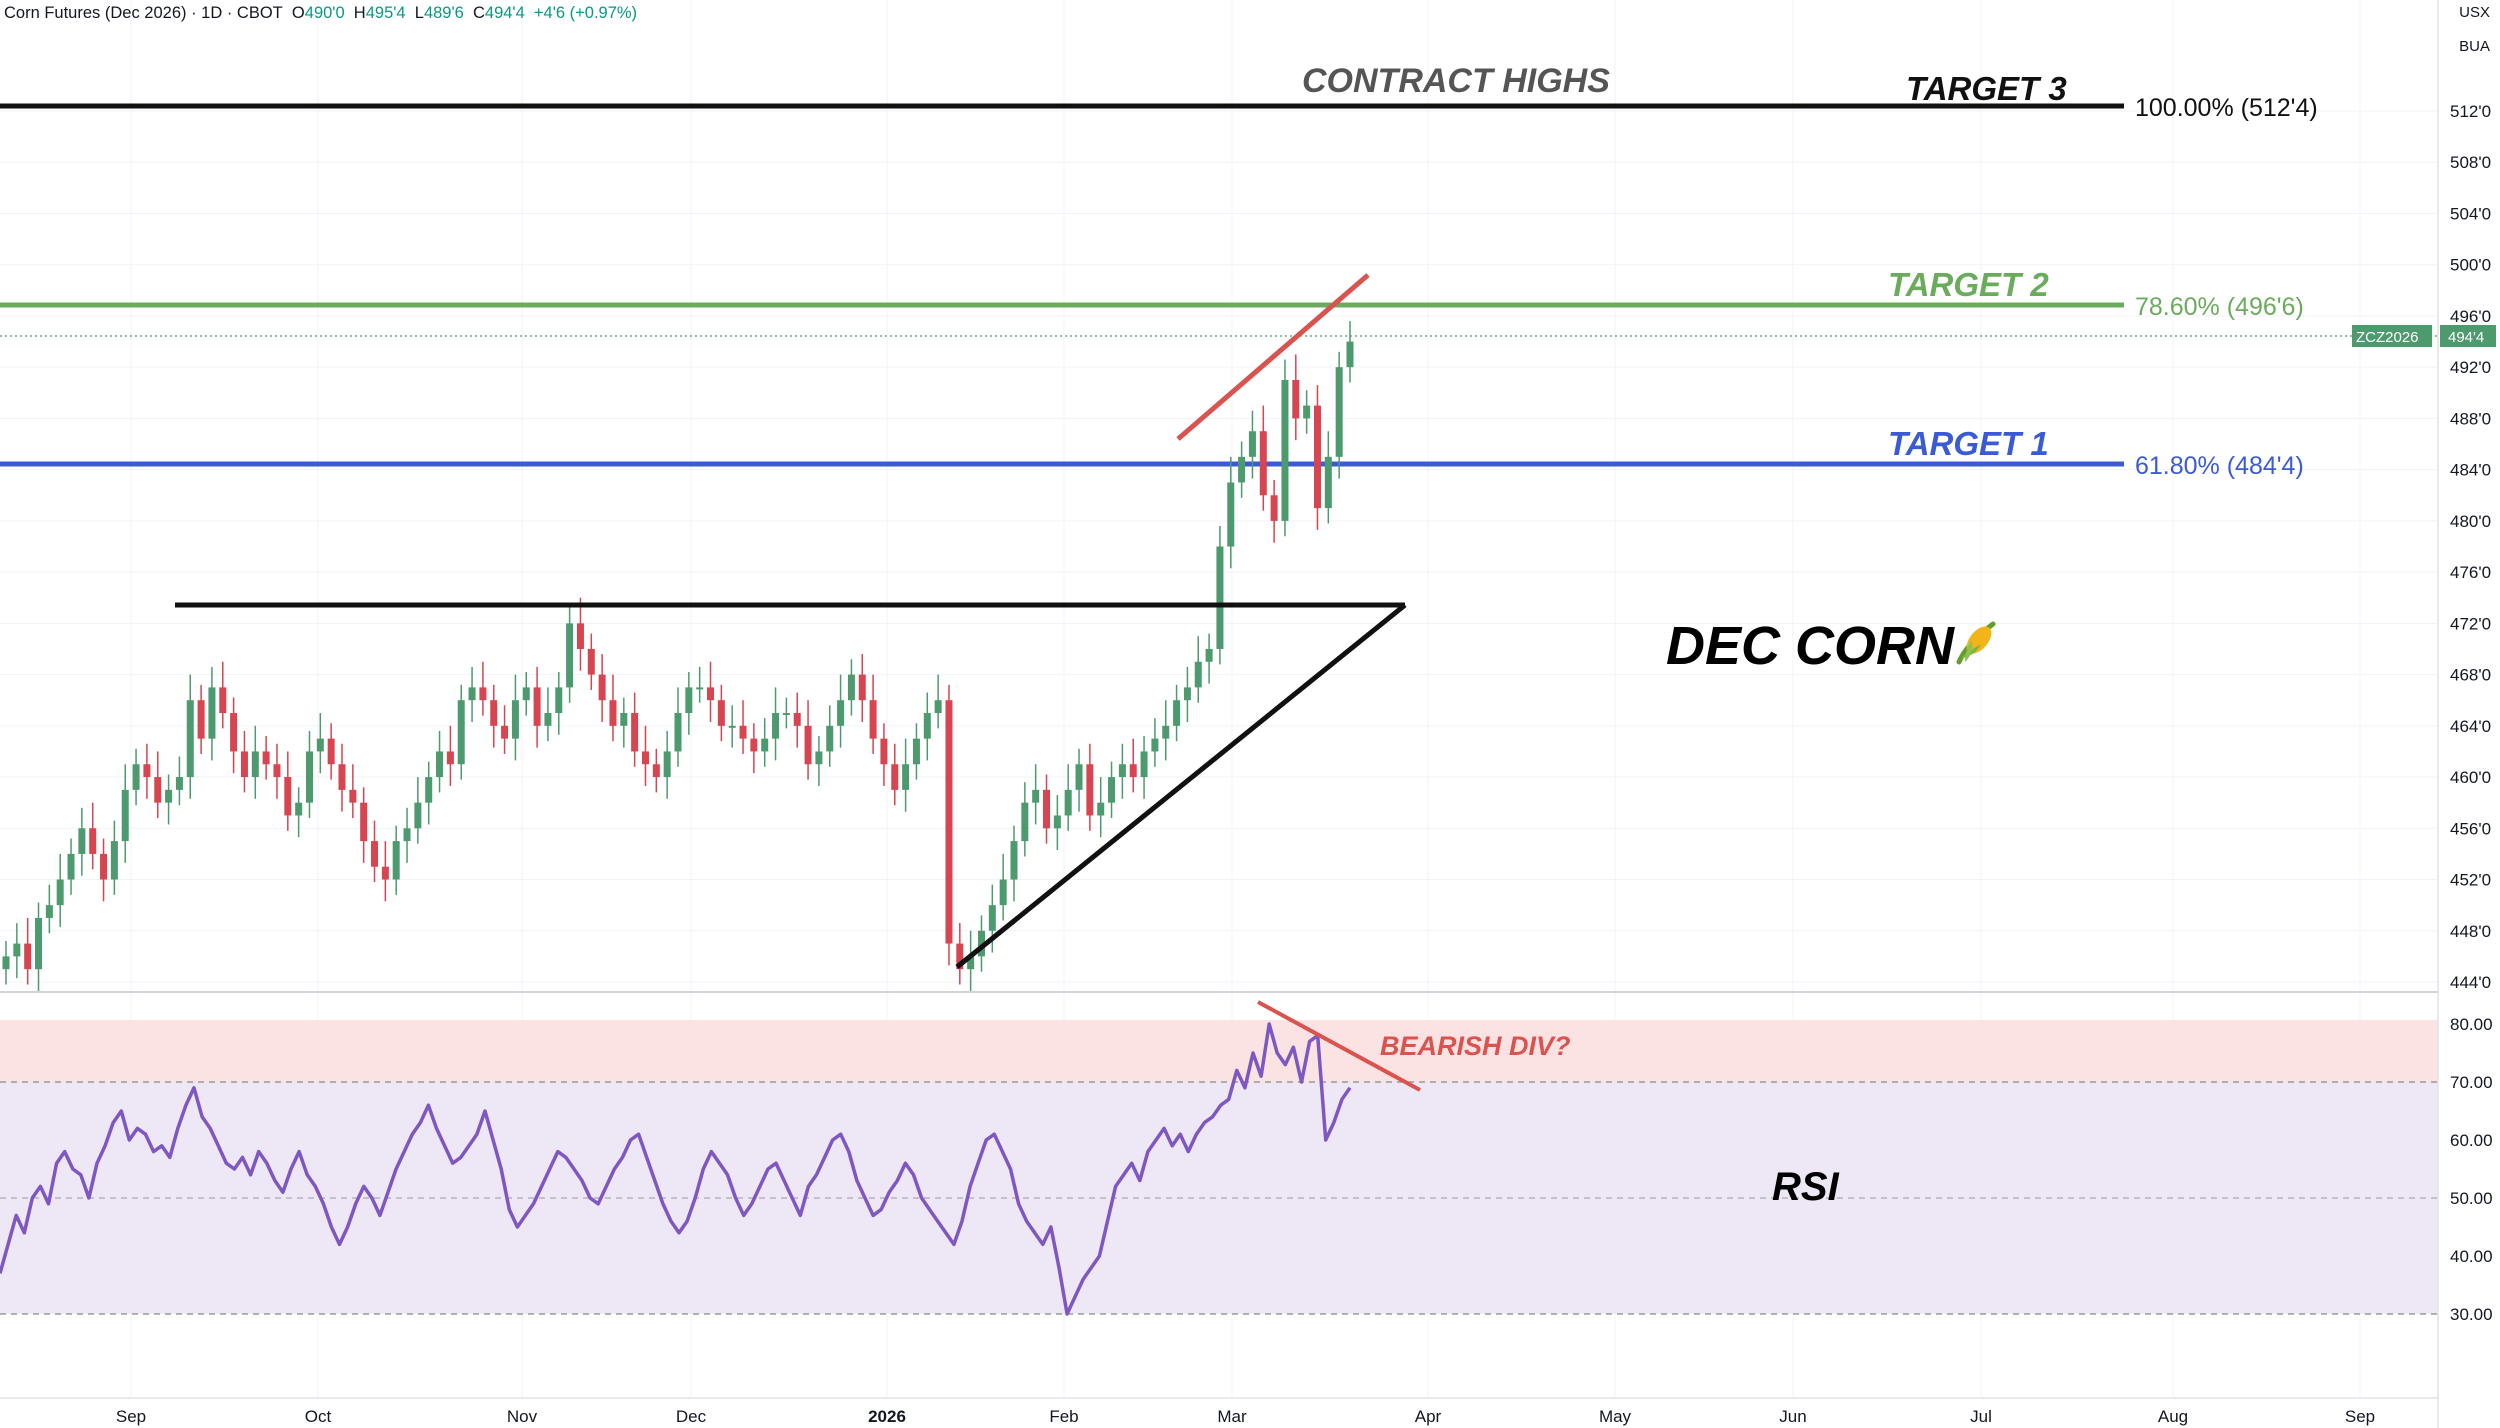 The width and height of the screenshot is (2500, 1428). What do you see at coordinates (1339, 1046) in the screenshot?
I see `rsi-divergence-line` at bounding box center [1339, 1046].